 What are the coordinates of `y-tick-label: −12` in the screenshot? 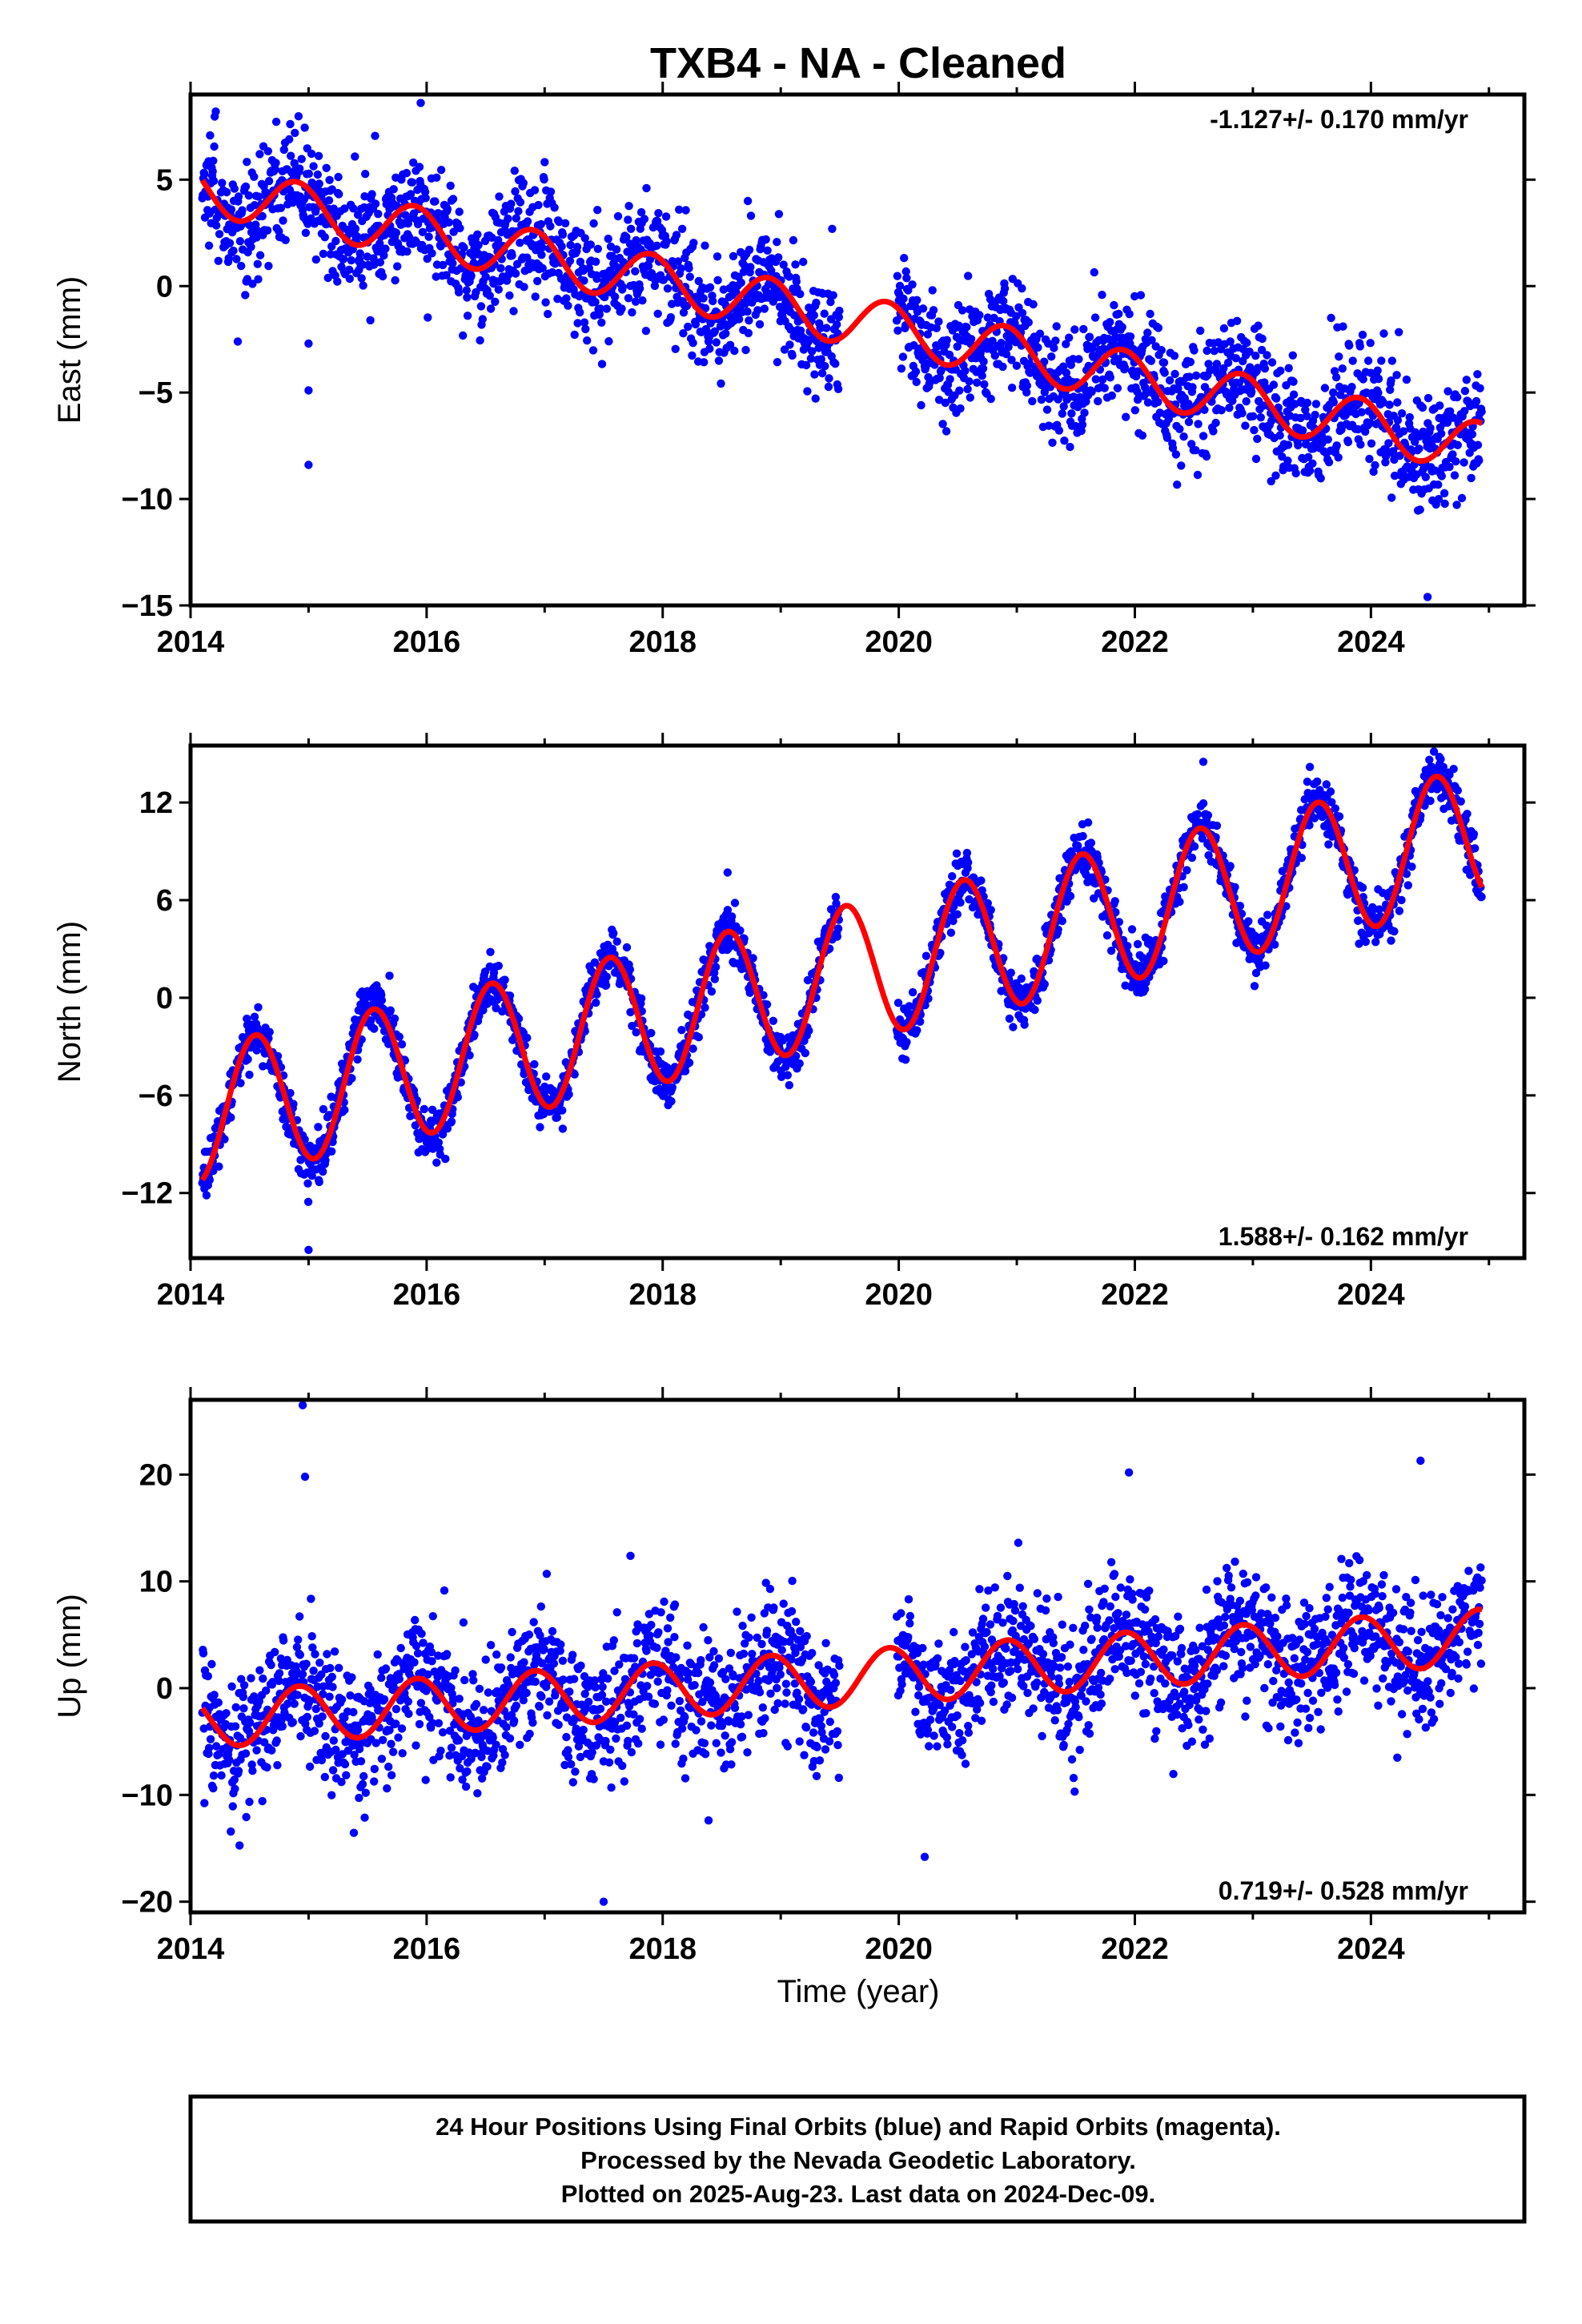 It's located at (147, 1194).